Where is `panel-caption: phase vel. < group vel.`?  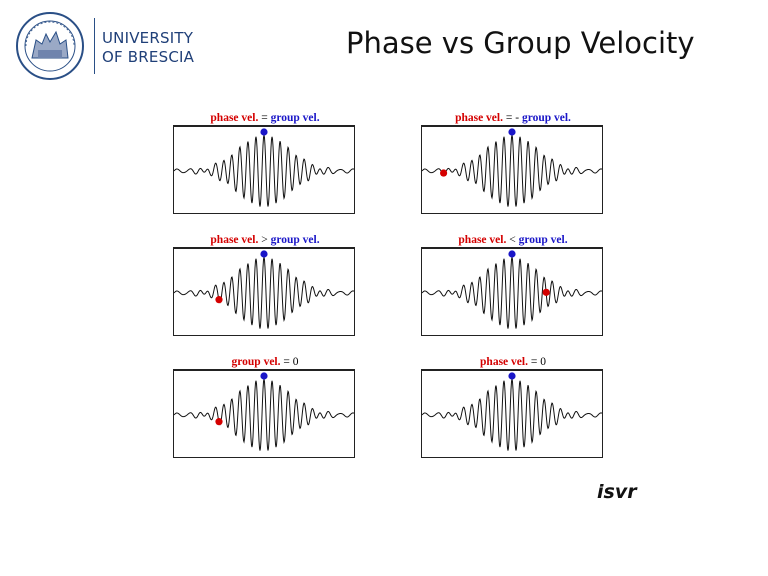
panel-caption: phase vel. < group vel. is located at coordinates (513, 240).